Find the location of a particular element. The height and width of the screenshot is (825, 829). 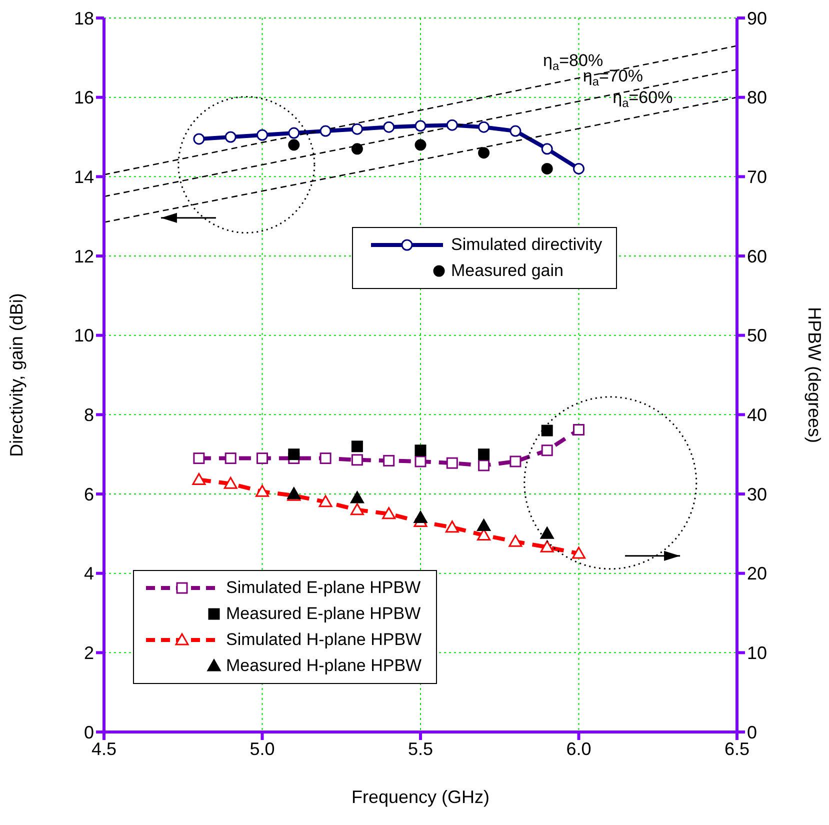

y2-tick-label: 10 is located at coordinates (757, 653).